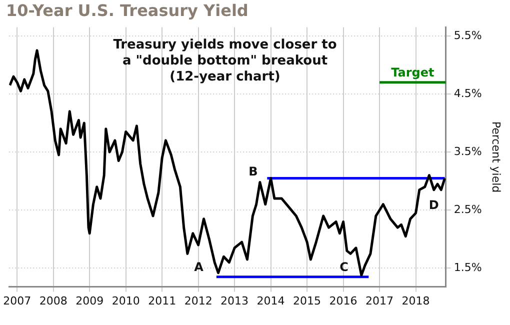  I want to click on x-tick-label: 2015, so click(307, 301).